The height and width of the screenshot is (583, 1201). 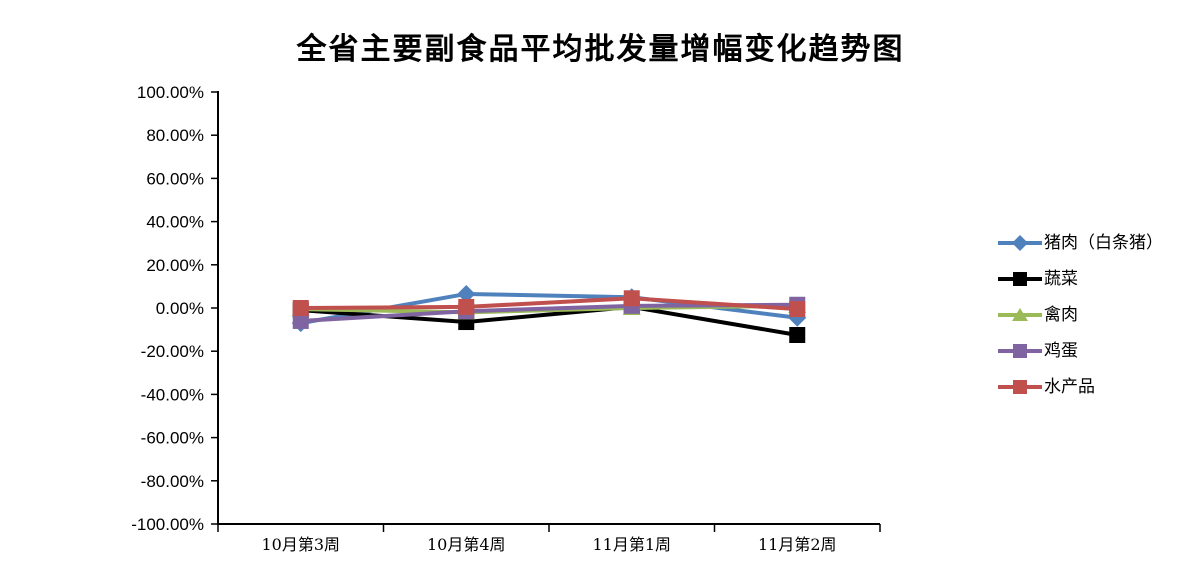 I want to click on y-tick-label: 80.00%, so click(x=175, y=135).